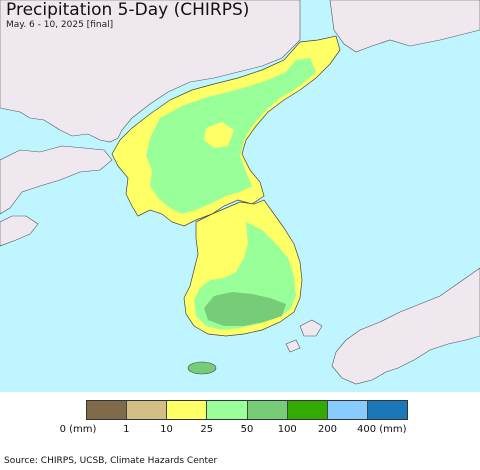  Describe the element at coordinates (245, 309) in the screenshot. I see `south-korea-darker-green` at that location.